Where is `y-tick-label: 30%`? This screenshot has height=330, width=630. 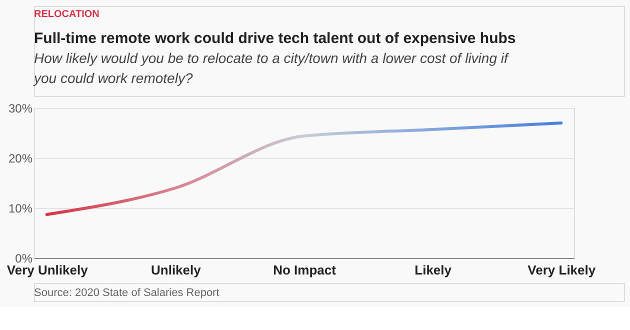 y-tick-label: 30% is located at coordinates (20, 109).